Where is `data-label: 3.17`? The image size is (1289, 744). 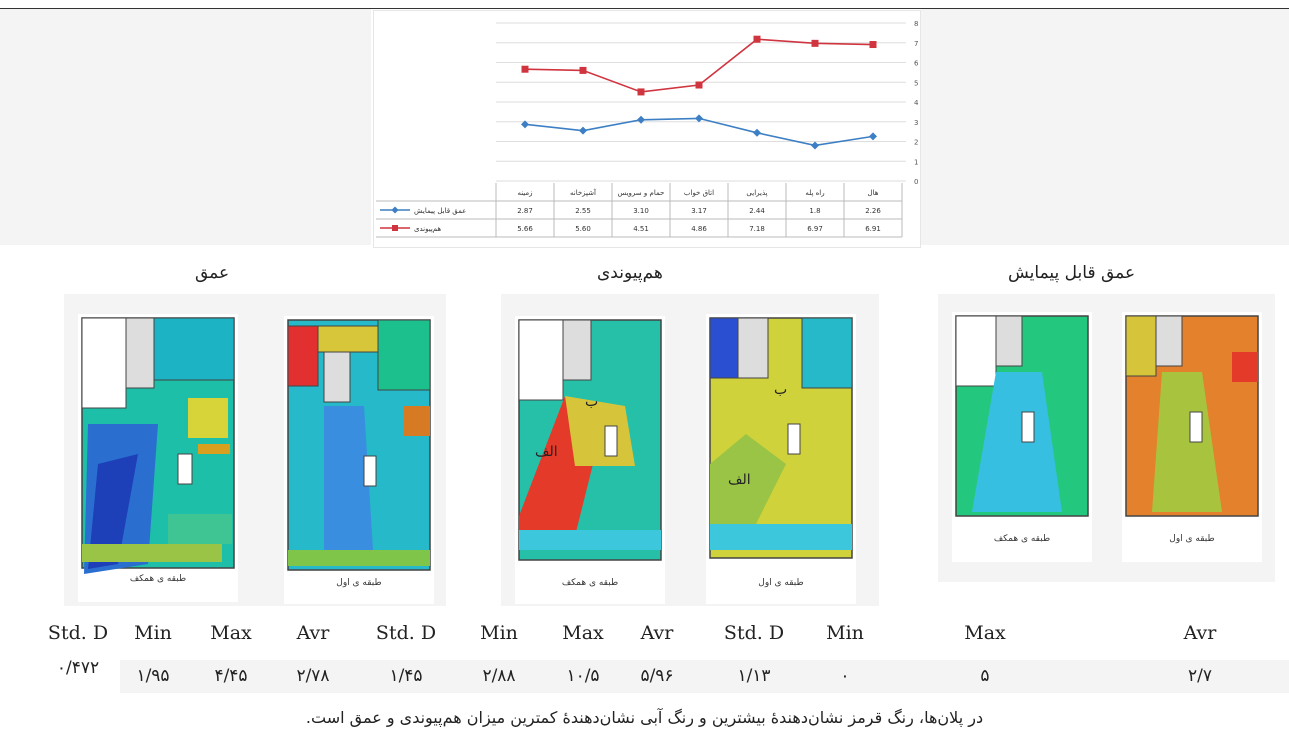 data-label: 3.17 is located at coordinates (699, 211).